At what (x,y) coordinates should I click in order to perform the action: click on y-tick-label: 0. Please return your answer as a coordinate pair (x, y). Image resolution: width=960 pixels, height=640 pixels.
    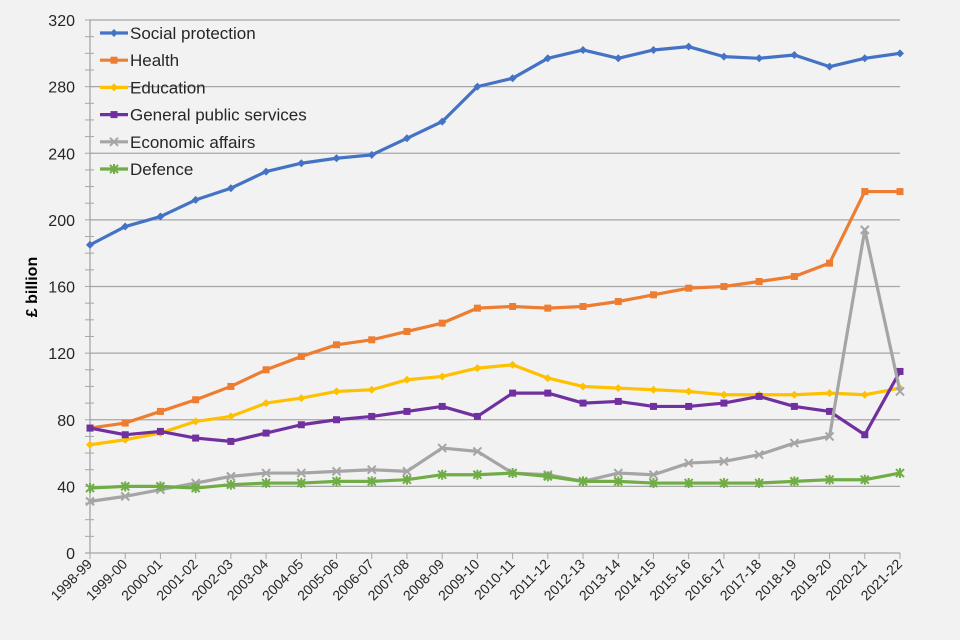
    Looking at the image, I should click on (70, 554).